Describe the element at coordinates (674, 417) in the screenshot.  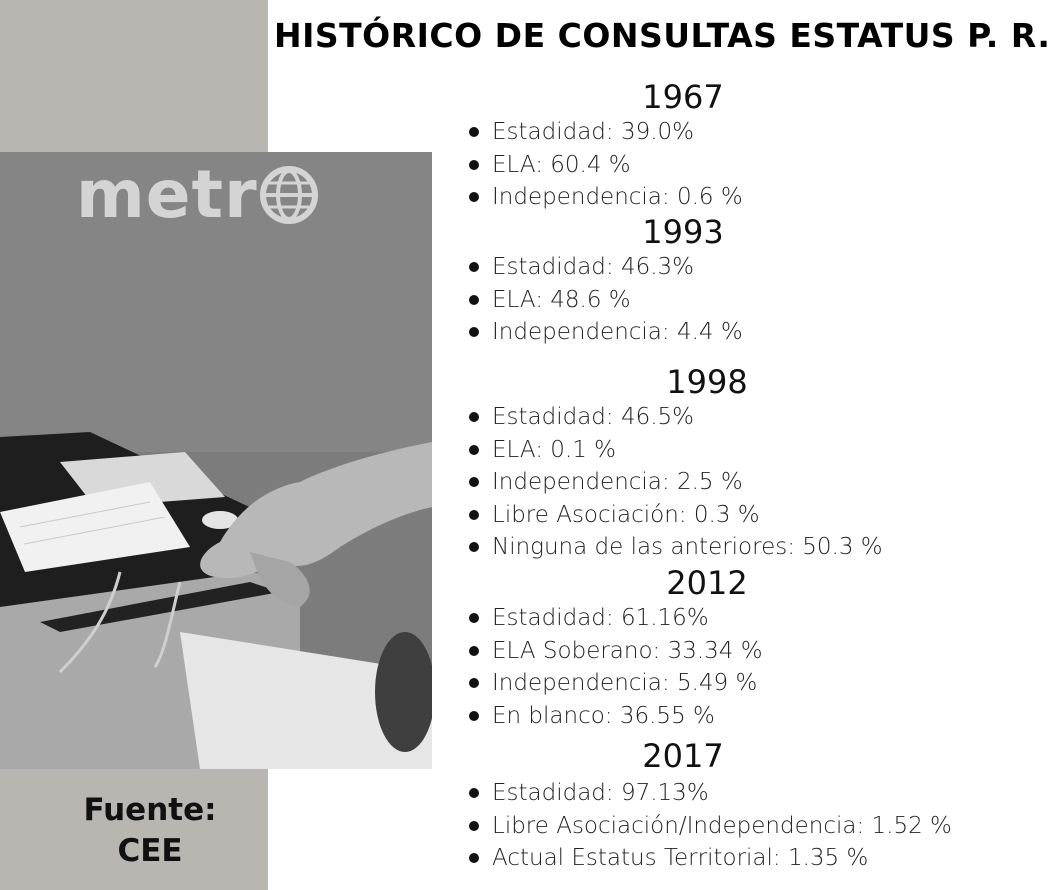
I see `list-item: Estadidad: 46.5%` at that location.